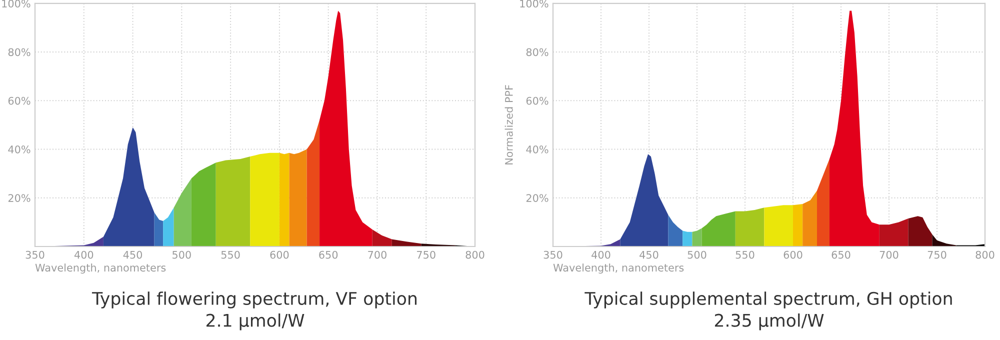 This screenshot has width=1000, height=340. I want to click on text: 2.1 µmol/W, so click(255, 321).